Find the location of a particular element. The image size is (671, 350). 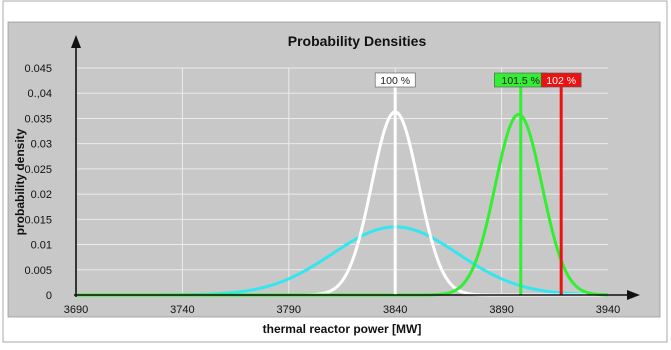

x-tick-label: 3740 is located at coordinates (182, 310).